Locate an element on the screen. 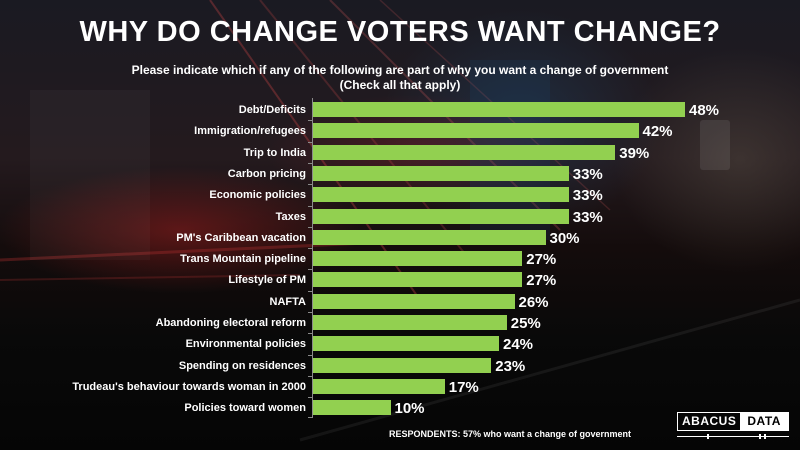  category-label: Taxes is located at coordinates (290, 216).